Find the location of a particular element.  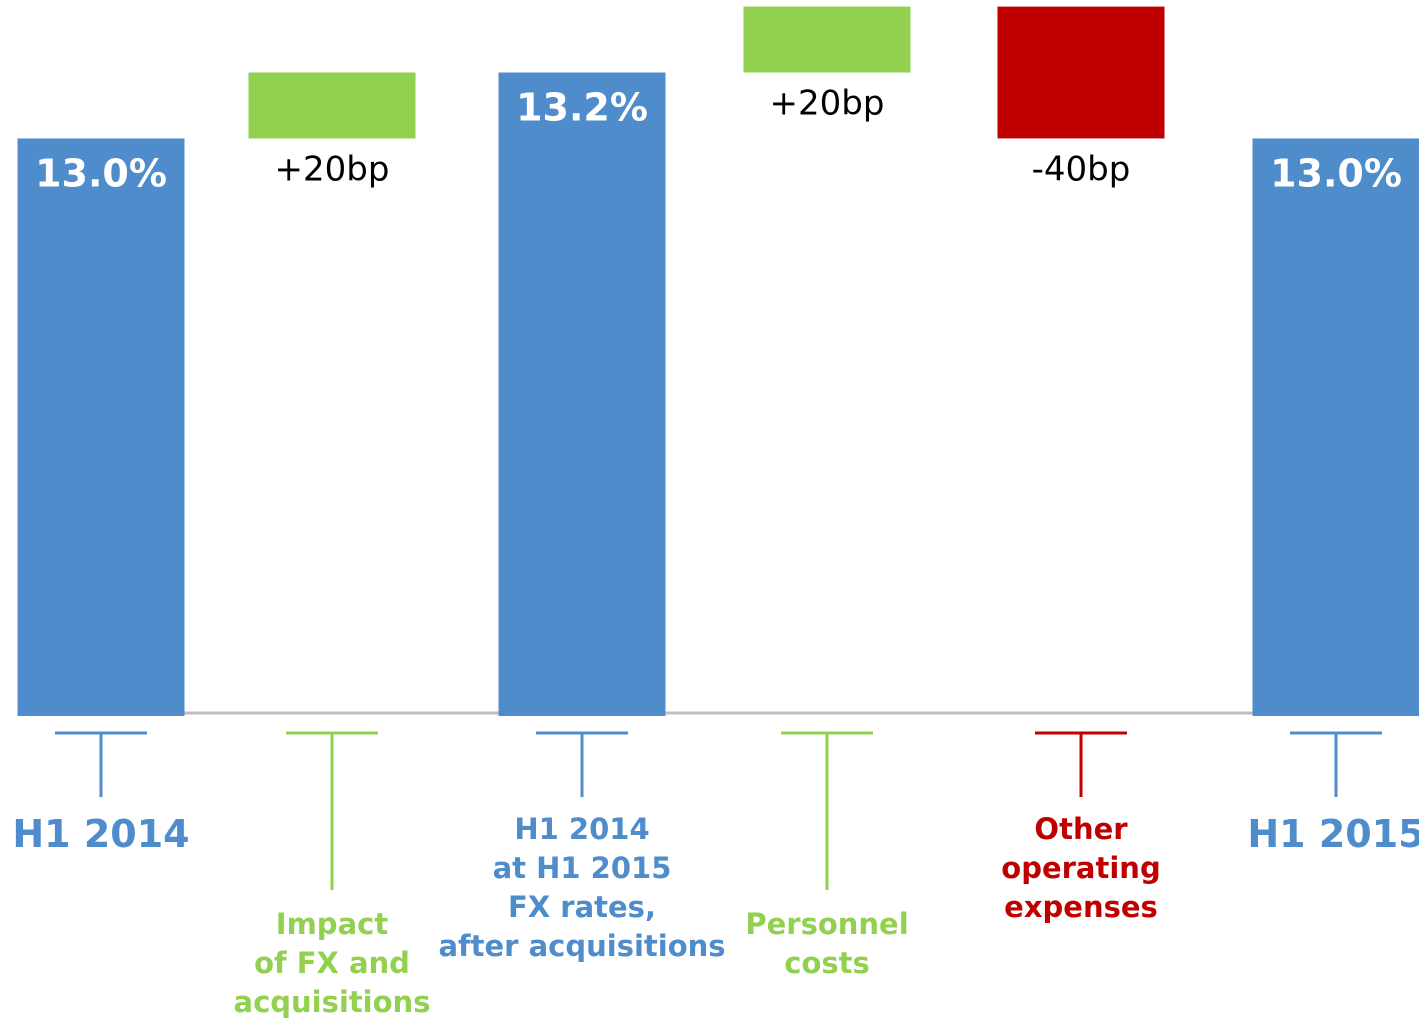

value-label: -40bp is located at coordinates (1081, 169).